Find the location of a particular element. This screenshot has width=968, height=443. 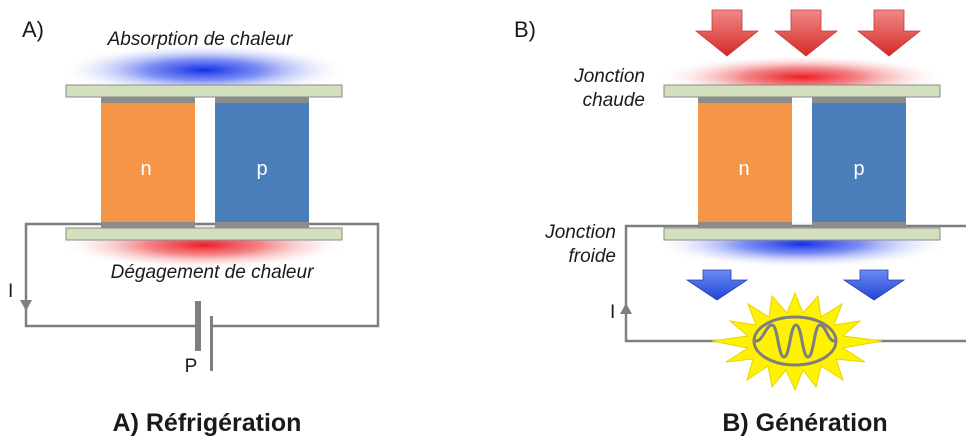

contact-bot-n-b is located at coordinates (745, 225).